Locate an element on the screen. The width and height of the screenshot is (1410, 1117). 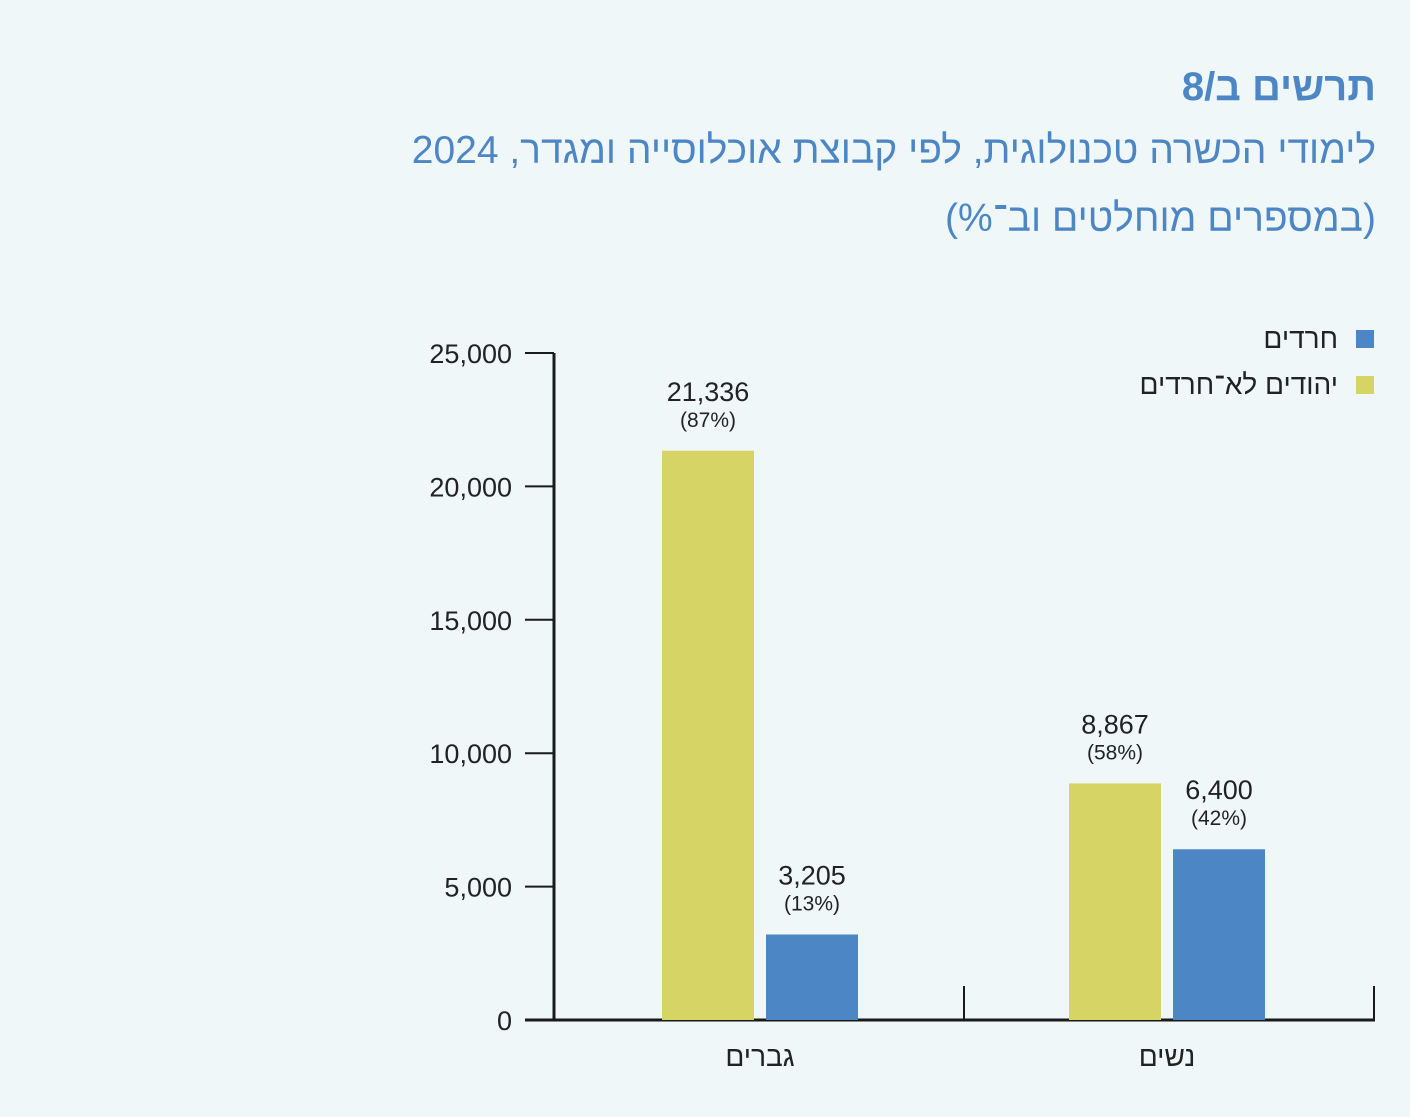
bar-percent-label: (13%) is located at coordinates (812, 903).